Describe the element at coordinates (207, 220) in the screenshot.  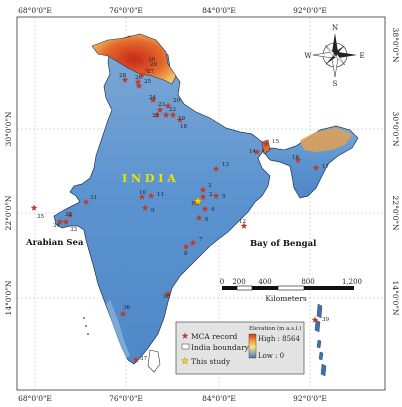
I see `mca-record-label: 6` at that location.